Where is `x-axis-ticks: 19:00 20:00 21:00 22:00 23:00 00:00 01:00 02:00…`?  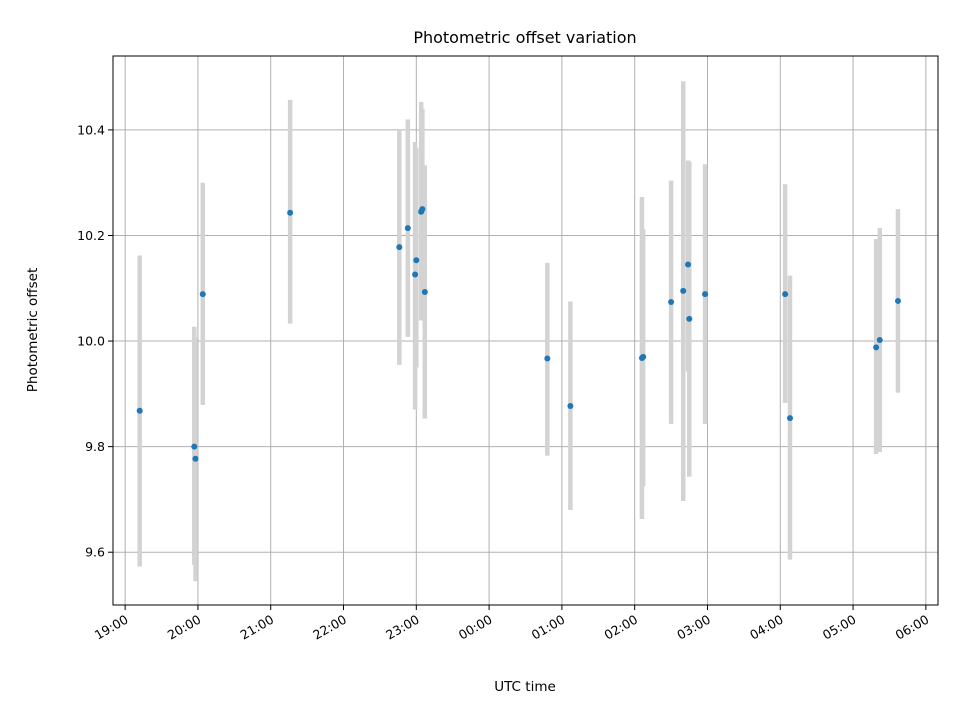
x-axis-ticks: 19:00 20:00 21:00 22:00 23:00 00:00 01:00 02:00… is located at coordinates (511, 624).